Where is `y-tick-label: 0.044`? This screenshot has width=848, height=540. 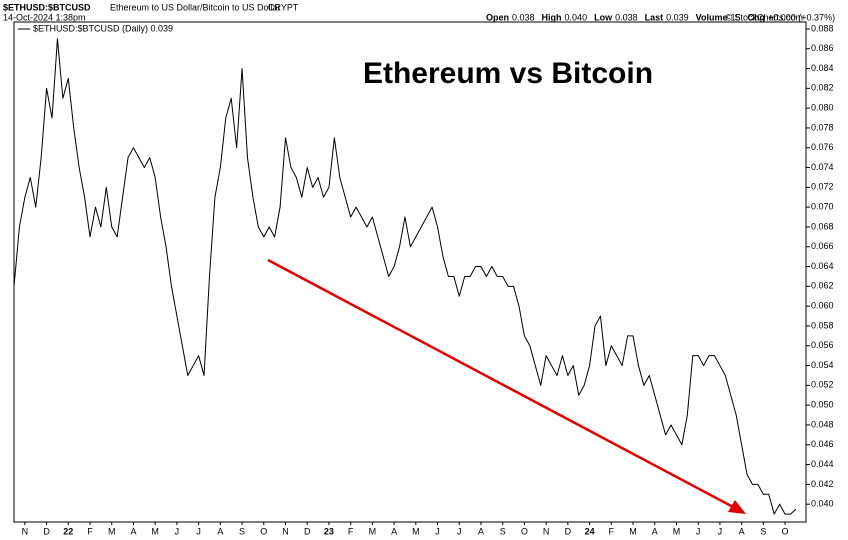
y-tick-label: 0.044 is located at coordinates (822, 464).